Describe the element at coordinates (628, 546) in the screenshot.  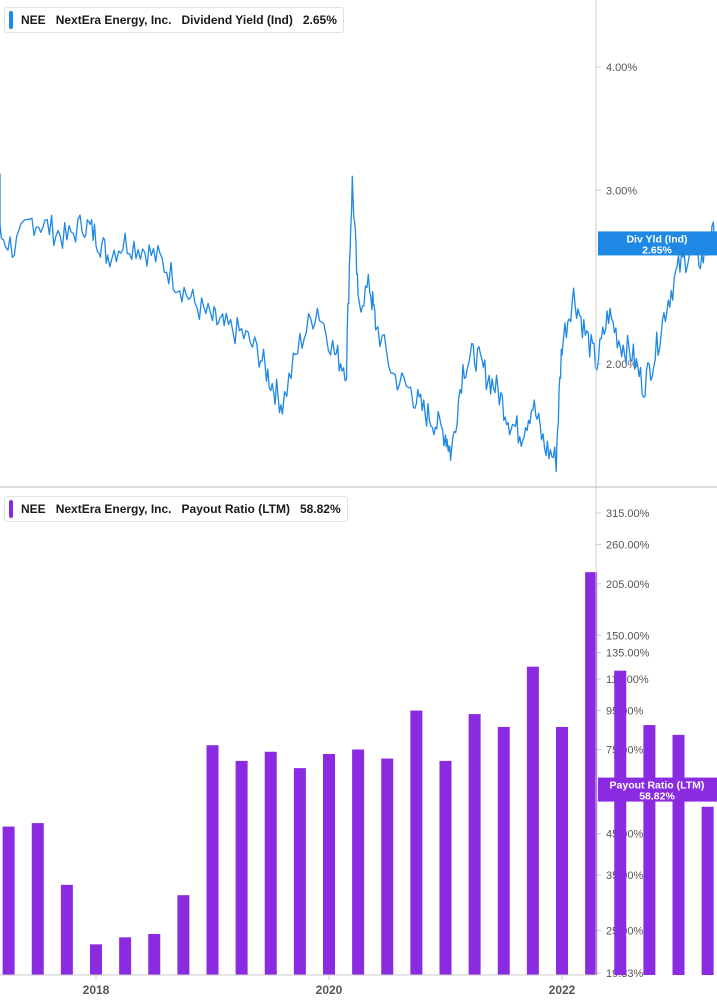
I see `y-tick-label: 260.00%` at that location.